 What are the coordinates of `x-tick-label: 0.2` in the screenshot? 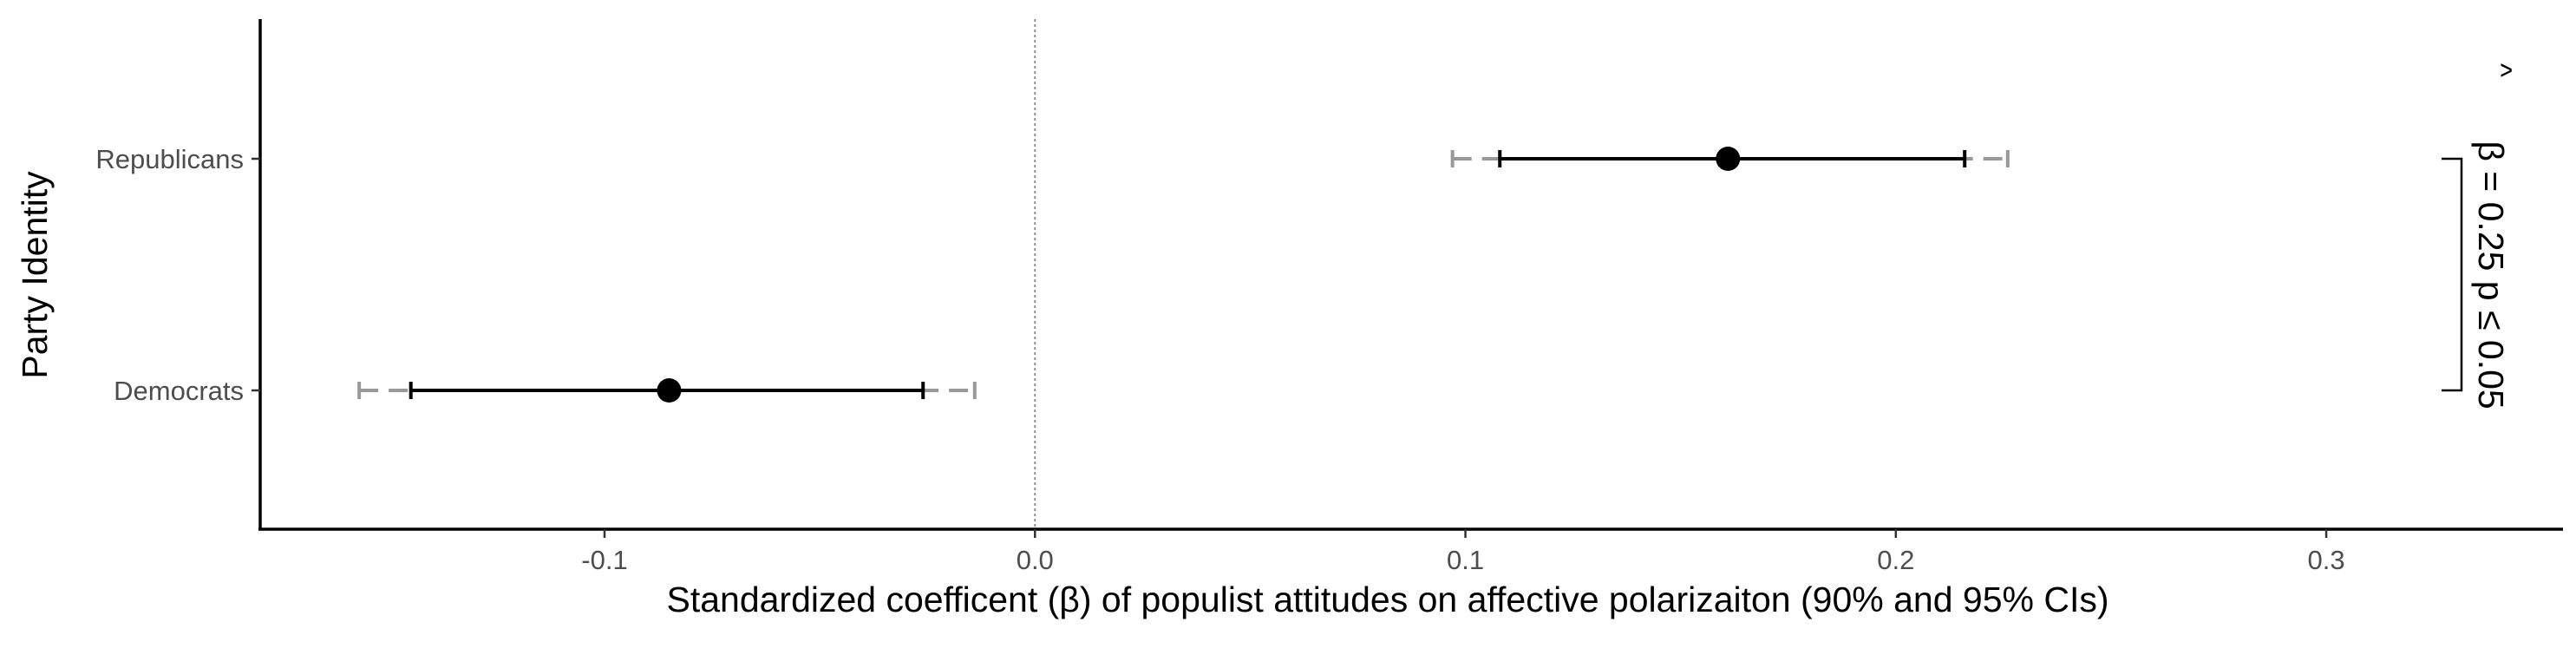 It's located at (1895, 560).